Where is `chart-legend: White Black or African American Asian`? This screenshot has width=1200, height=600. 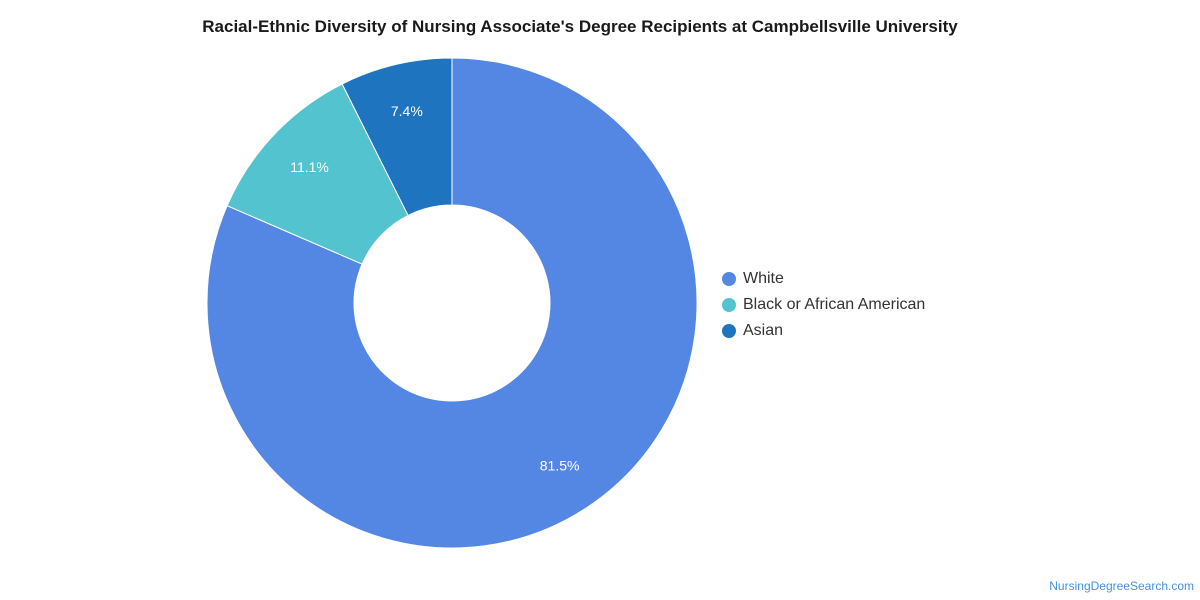
chart-legend: White Black or African American Asian is located at coordinates (823, 305).